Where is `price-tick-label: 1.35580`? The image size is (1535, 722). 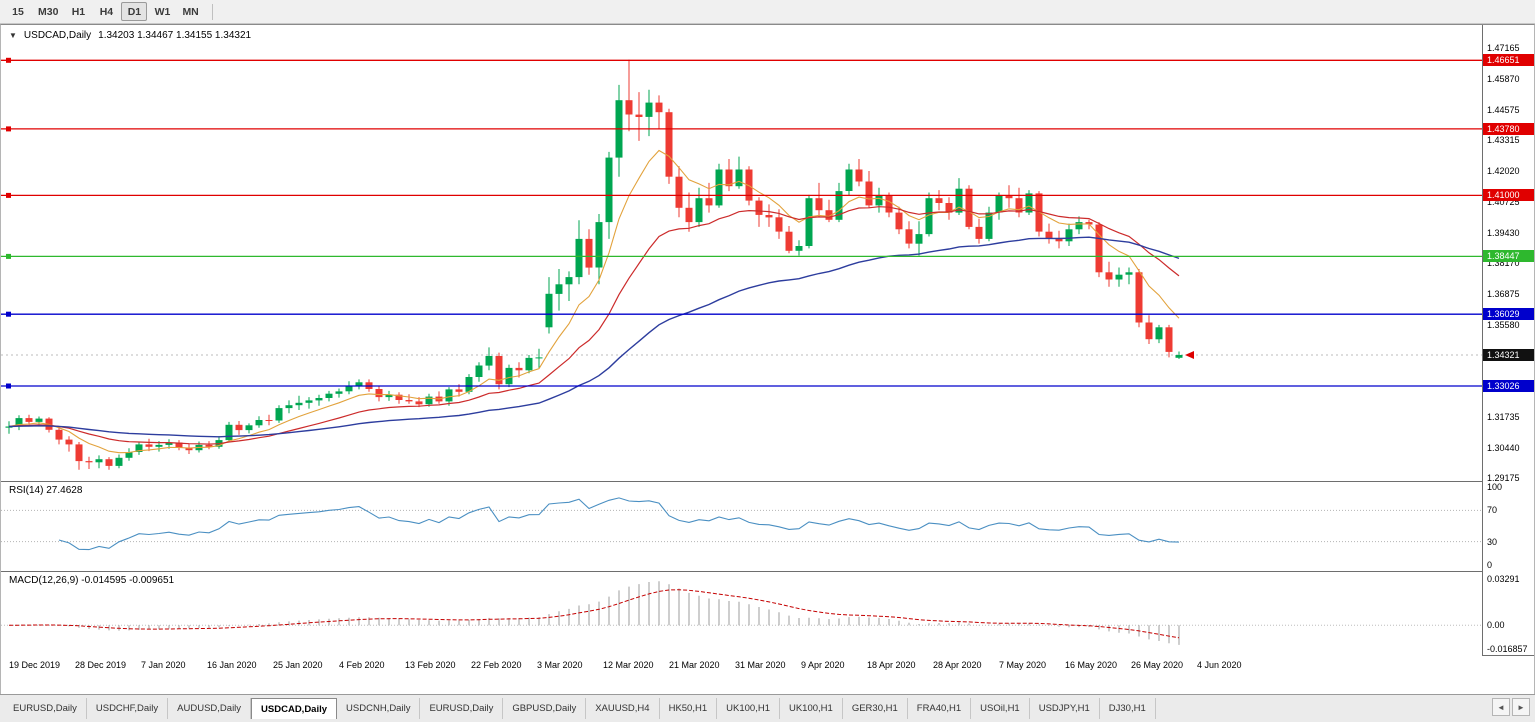
price-tick-label: 1.35580 is located at coordinates (1503, 324).